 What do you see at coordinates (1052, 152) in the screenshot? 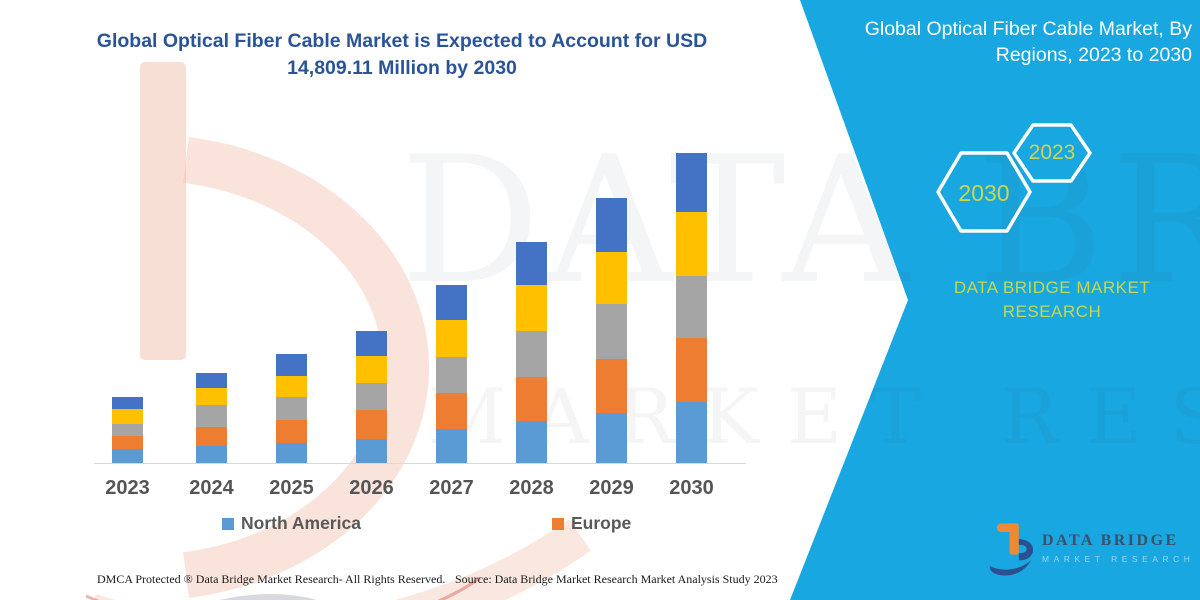
I see `hexagon-label-2023: 2023` at bounding box center [1052, 152].